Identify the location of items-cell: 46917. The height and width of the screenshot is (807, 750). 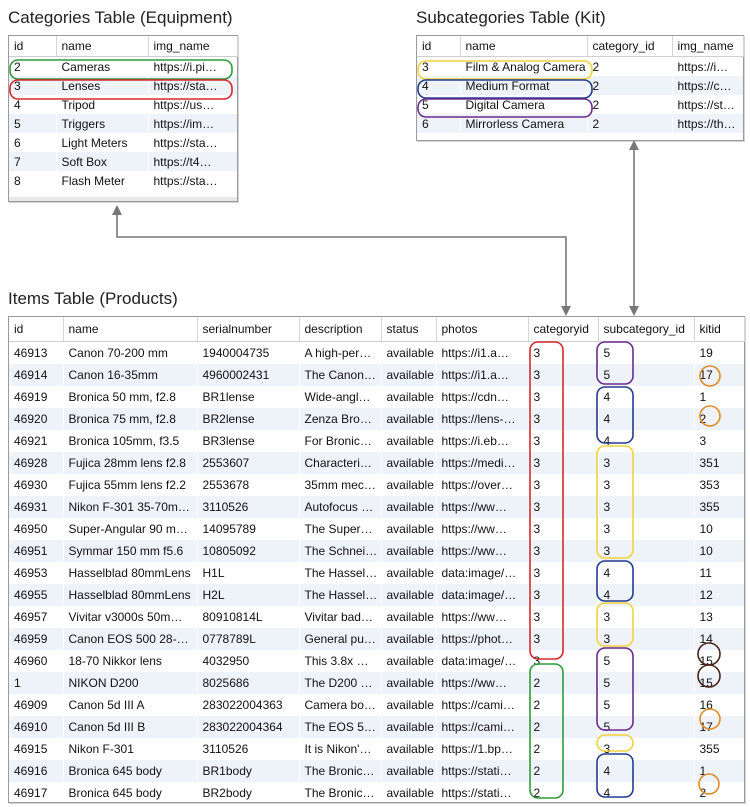
(31, 793).